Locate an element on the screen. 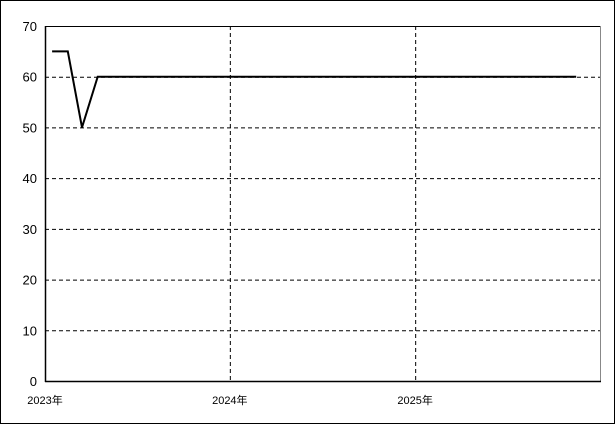 The height and width of the screenshot is (424, 615). x-tick-label: 2024年 is located at coordinates (229, 400).